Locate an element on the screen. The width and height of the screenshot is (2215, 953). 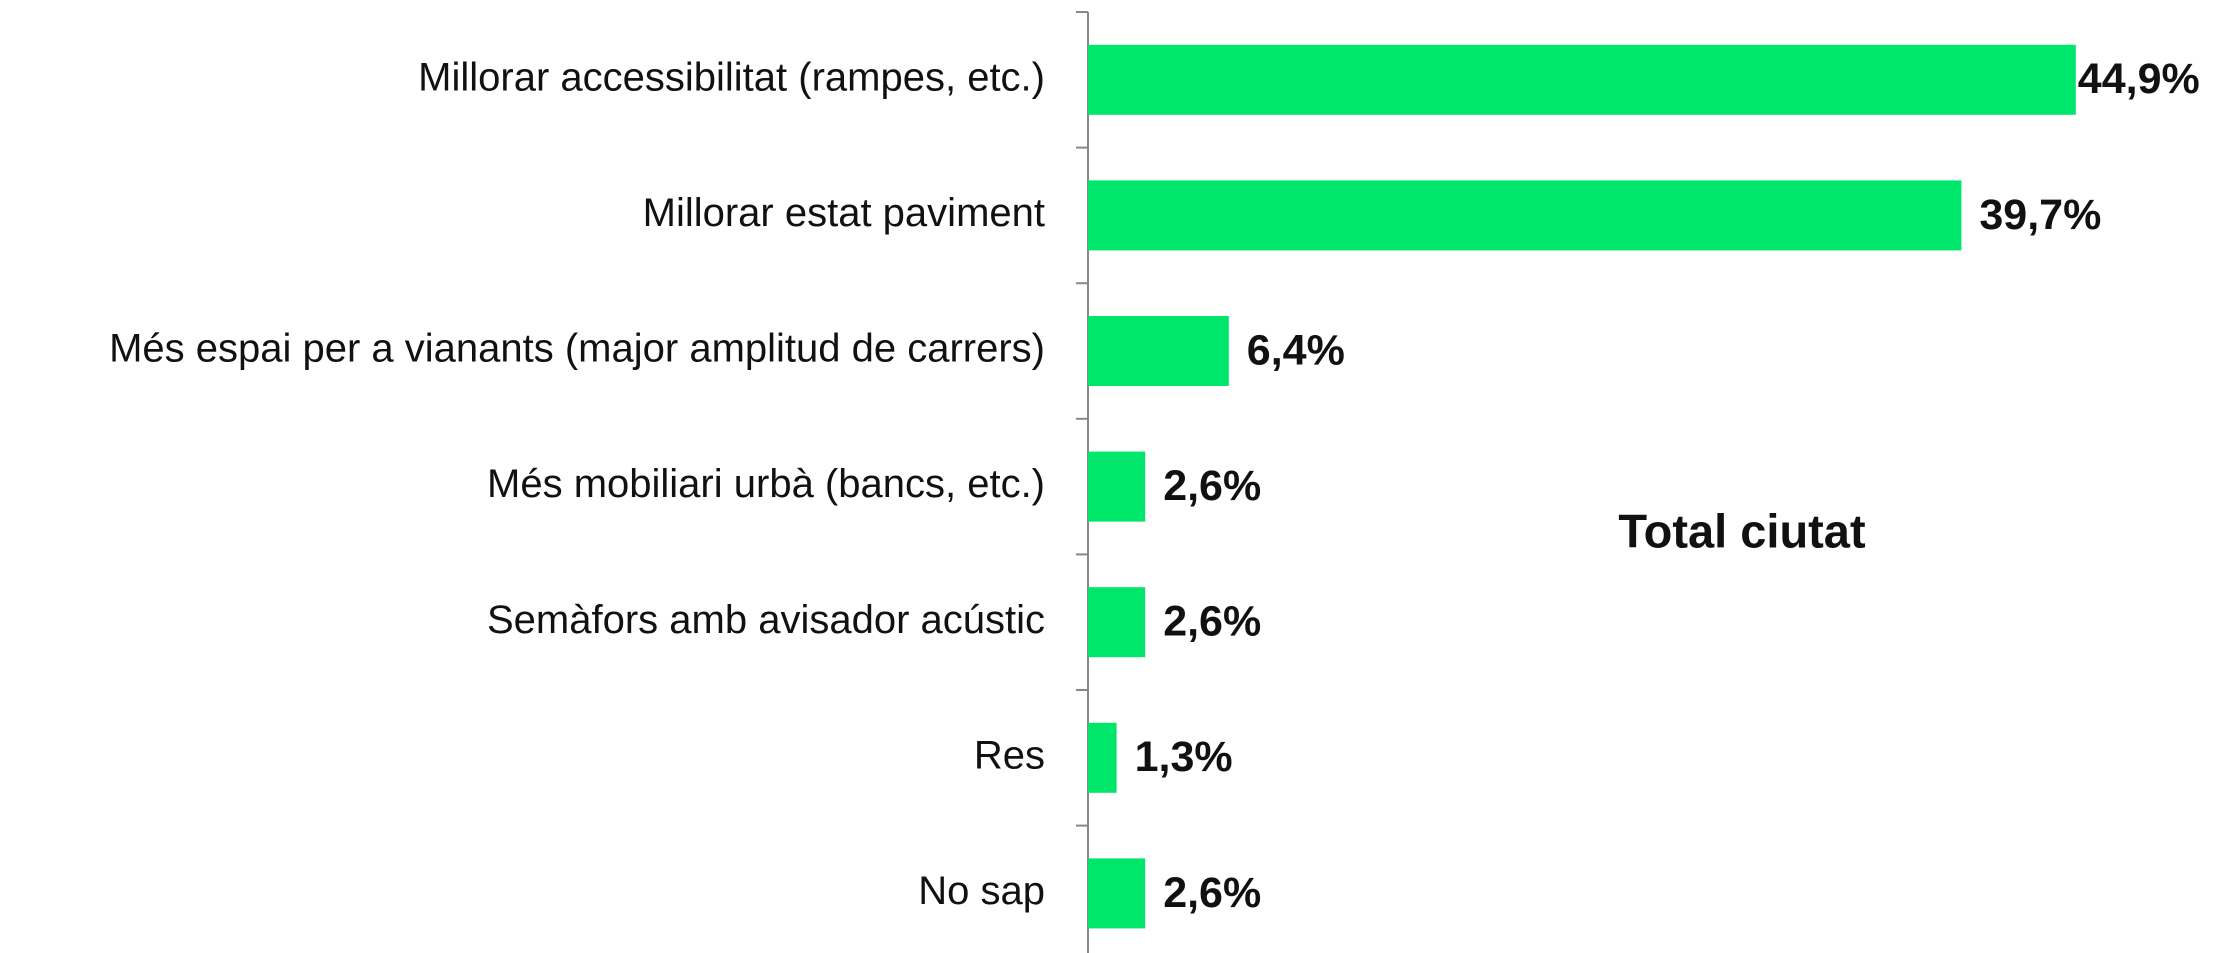
value-label: 44,9% is located at coordinates (2139, 79).